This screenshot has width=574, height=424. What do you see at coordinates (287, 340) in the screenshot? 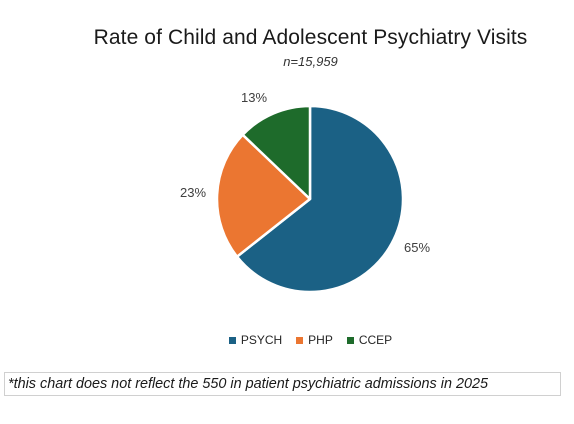
I see `chart-legend: PSYCH PHP CCEP` at bounding box center [287, 340].